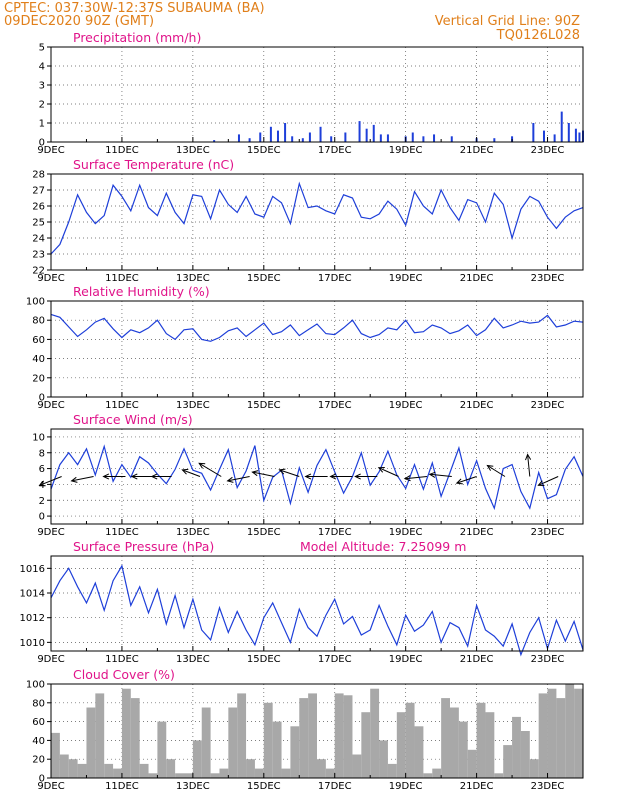 This screenshot has height=800, width=618. What do you see at coordinates (153, 164) in the screenshot?
I see `temp-title: Surface Temperature (nC)` at bounding box center [153, 164].